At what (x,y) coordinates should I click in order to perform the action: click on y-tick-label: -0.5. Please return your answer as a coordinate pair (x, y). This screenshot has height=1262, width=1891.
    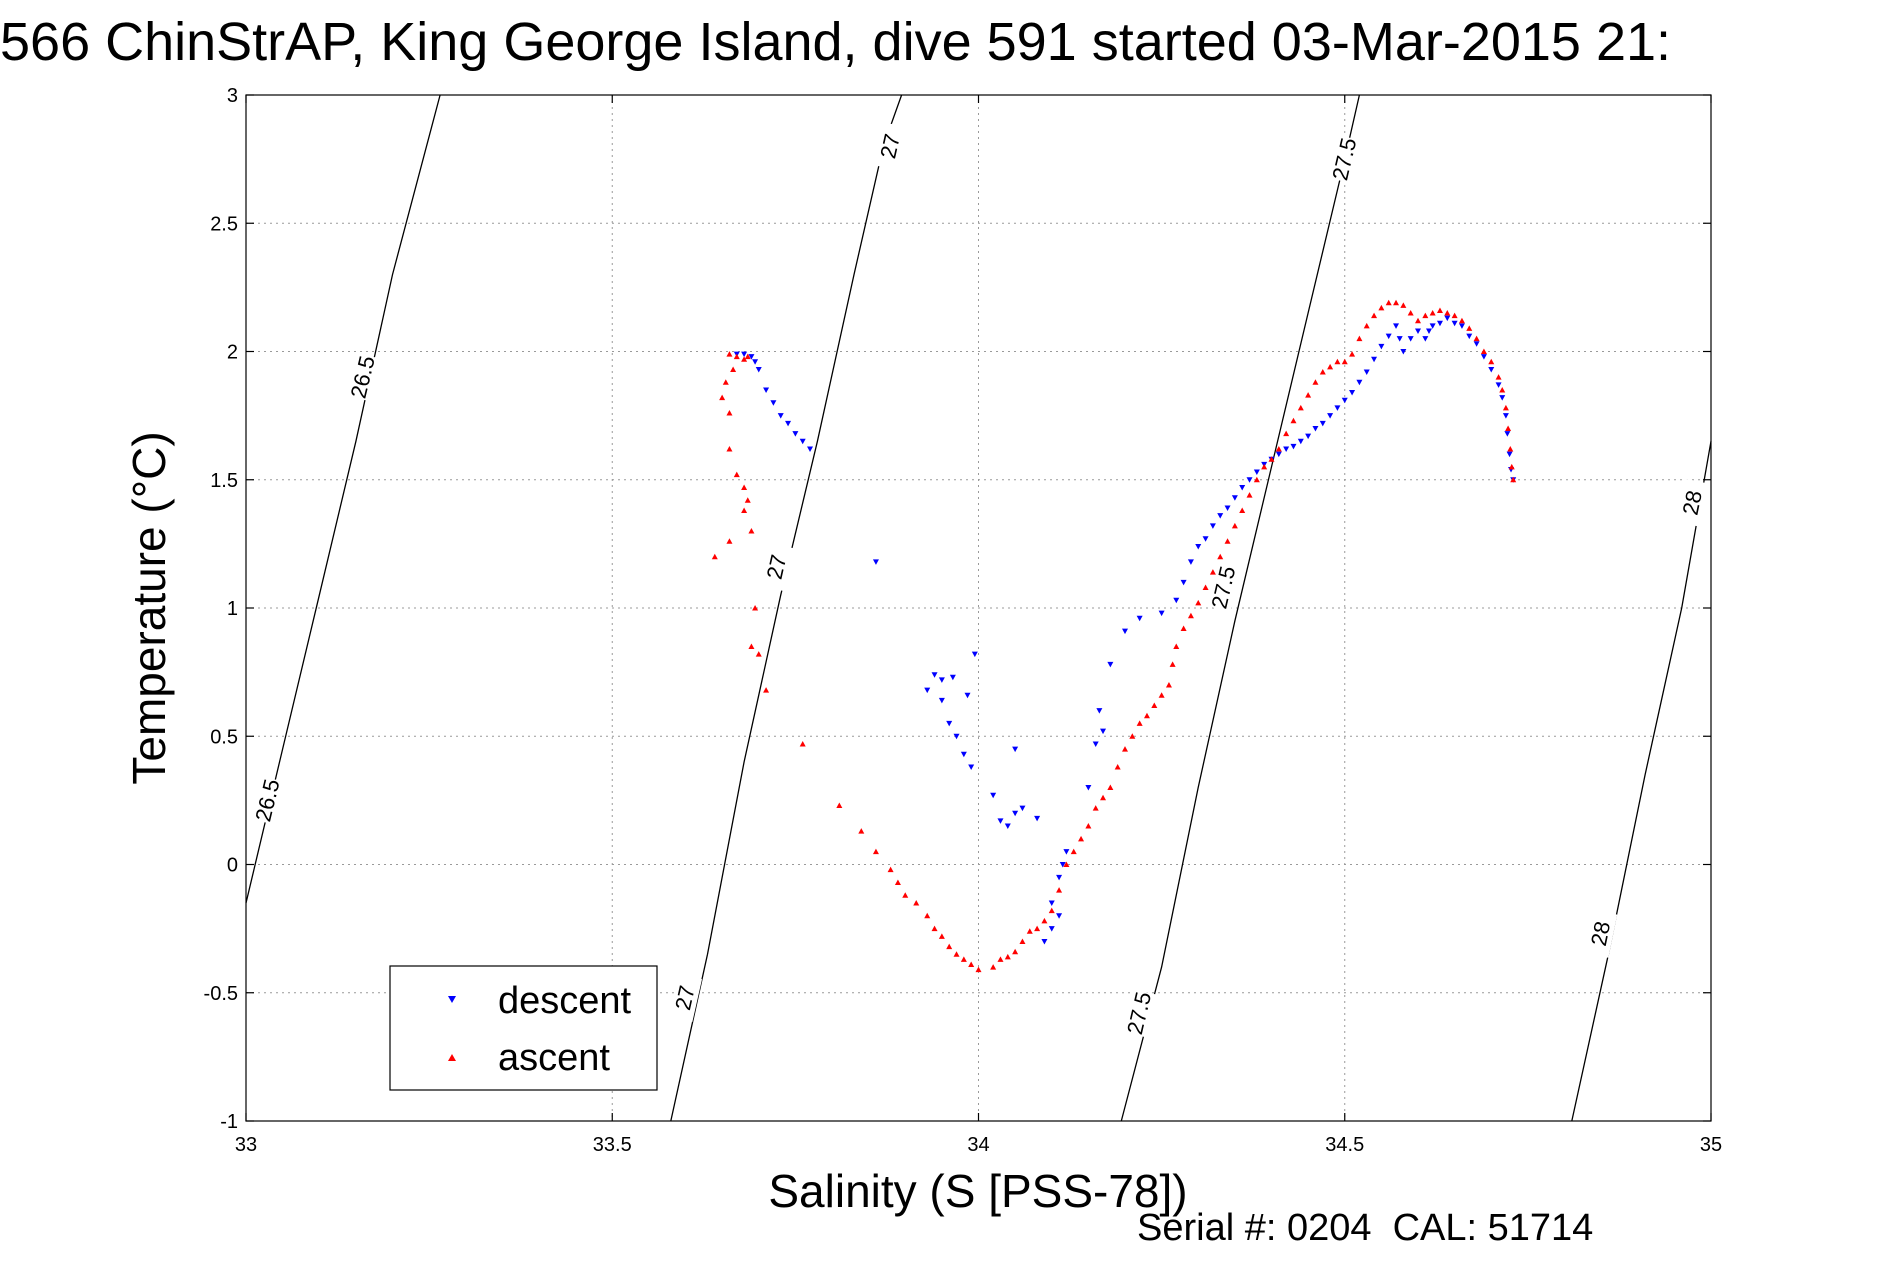
    Looking at the image, I should click on (221, 994).